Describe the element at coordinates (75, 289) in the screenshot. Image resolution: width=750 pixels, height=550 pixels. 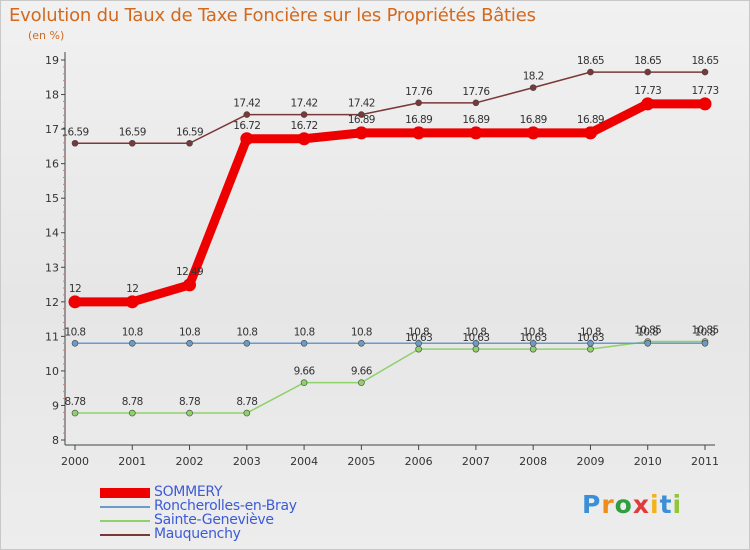
I see `data-label-sommery-2000: 12` at that location.